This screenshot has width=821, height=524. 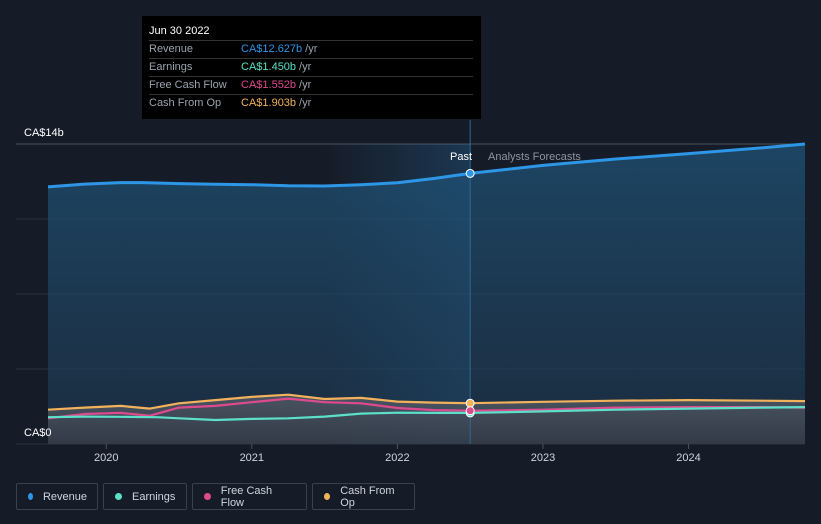 I want to click on y-axis-top-label: CA$14b, so click(x=44, y=133).